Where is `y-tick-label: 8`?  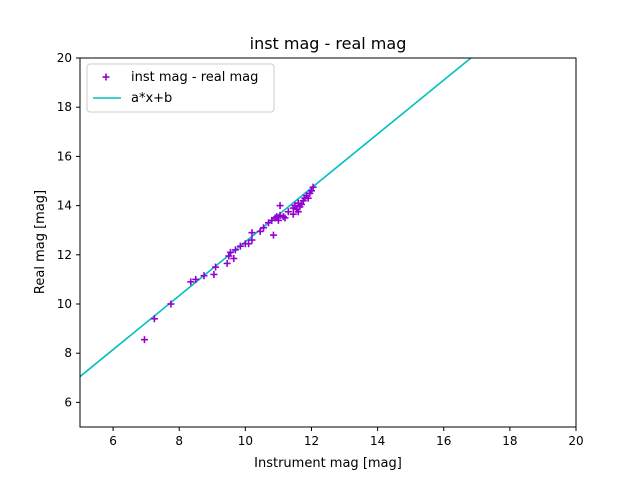
y-tick-label: 8 is located at coordinates (68, 353).